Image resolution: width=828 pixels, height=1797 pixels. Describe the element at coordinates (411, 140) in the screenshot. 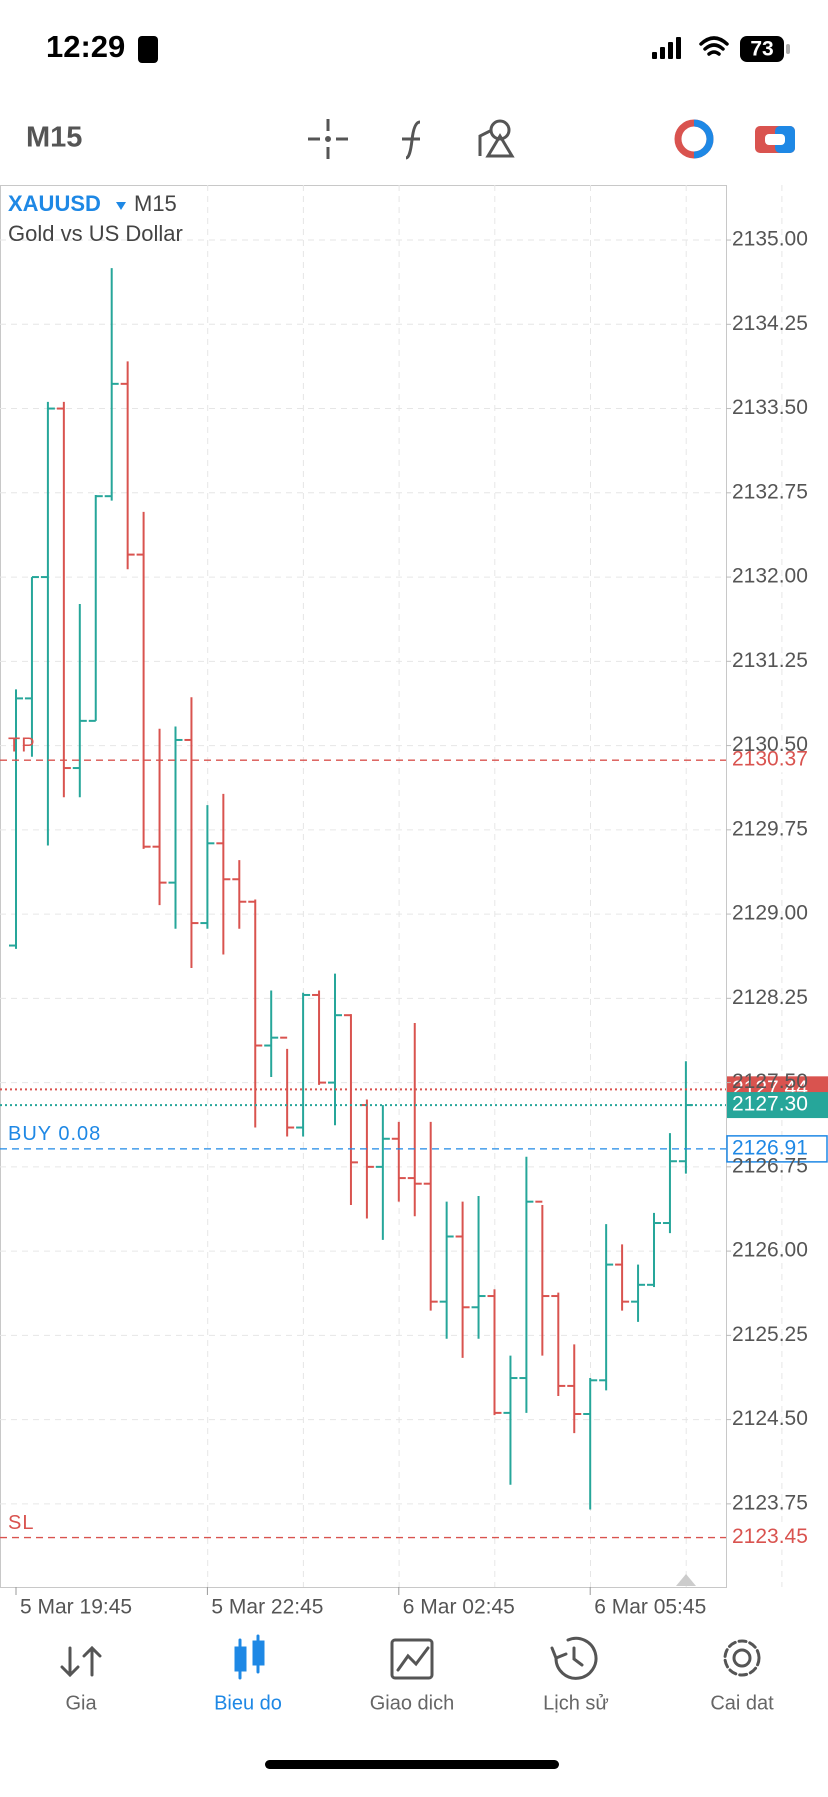

I see `indicators-button` at that location.